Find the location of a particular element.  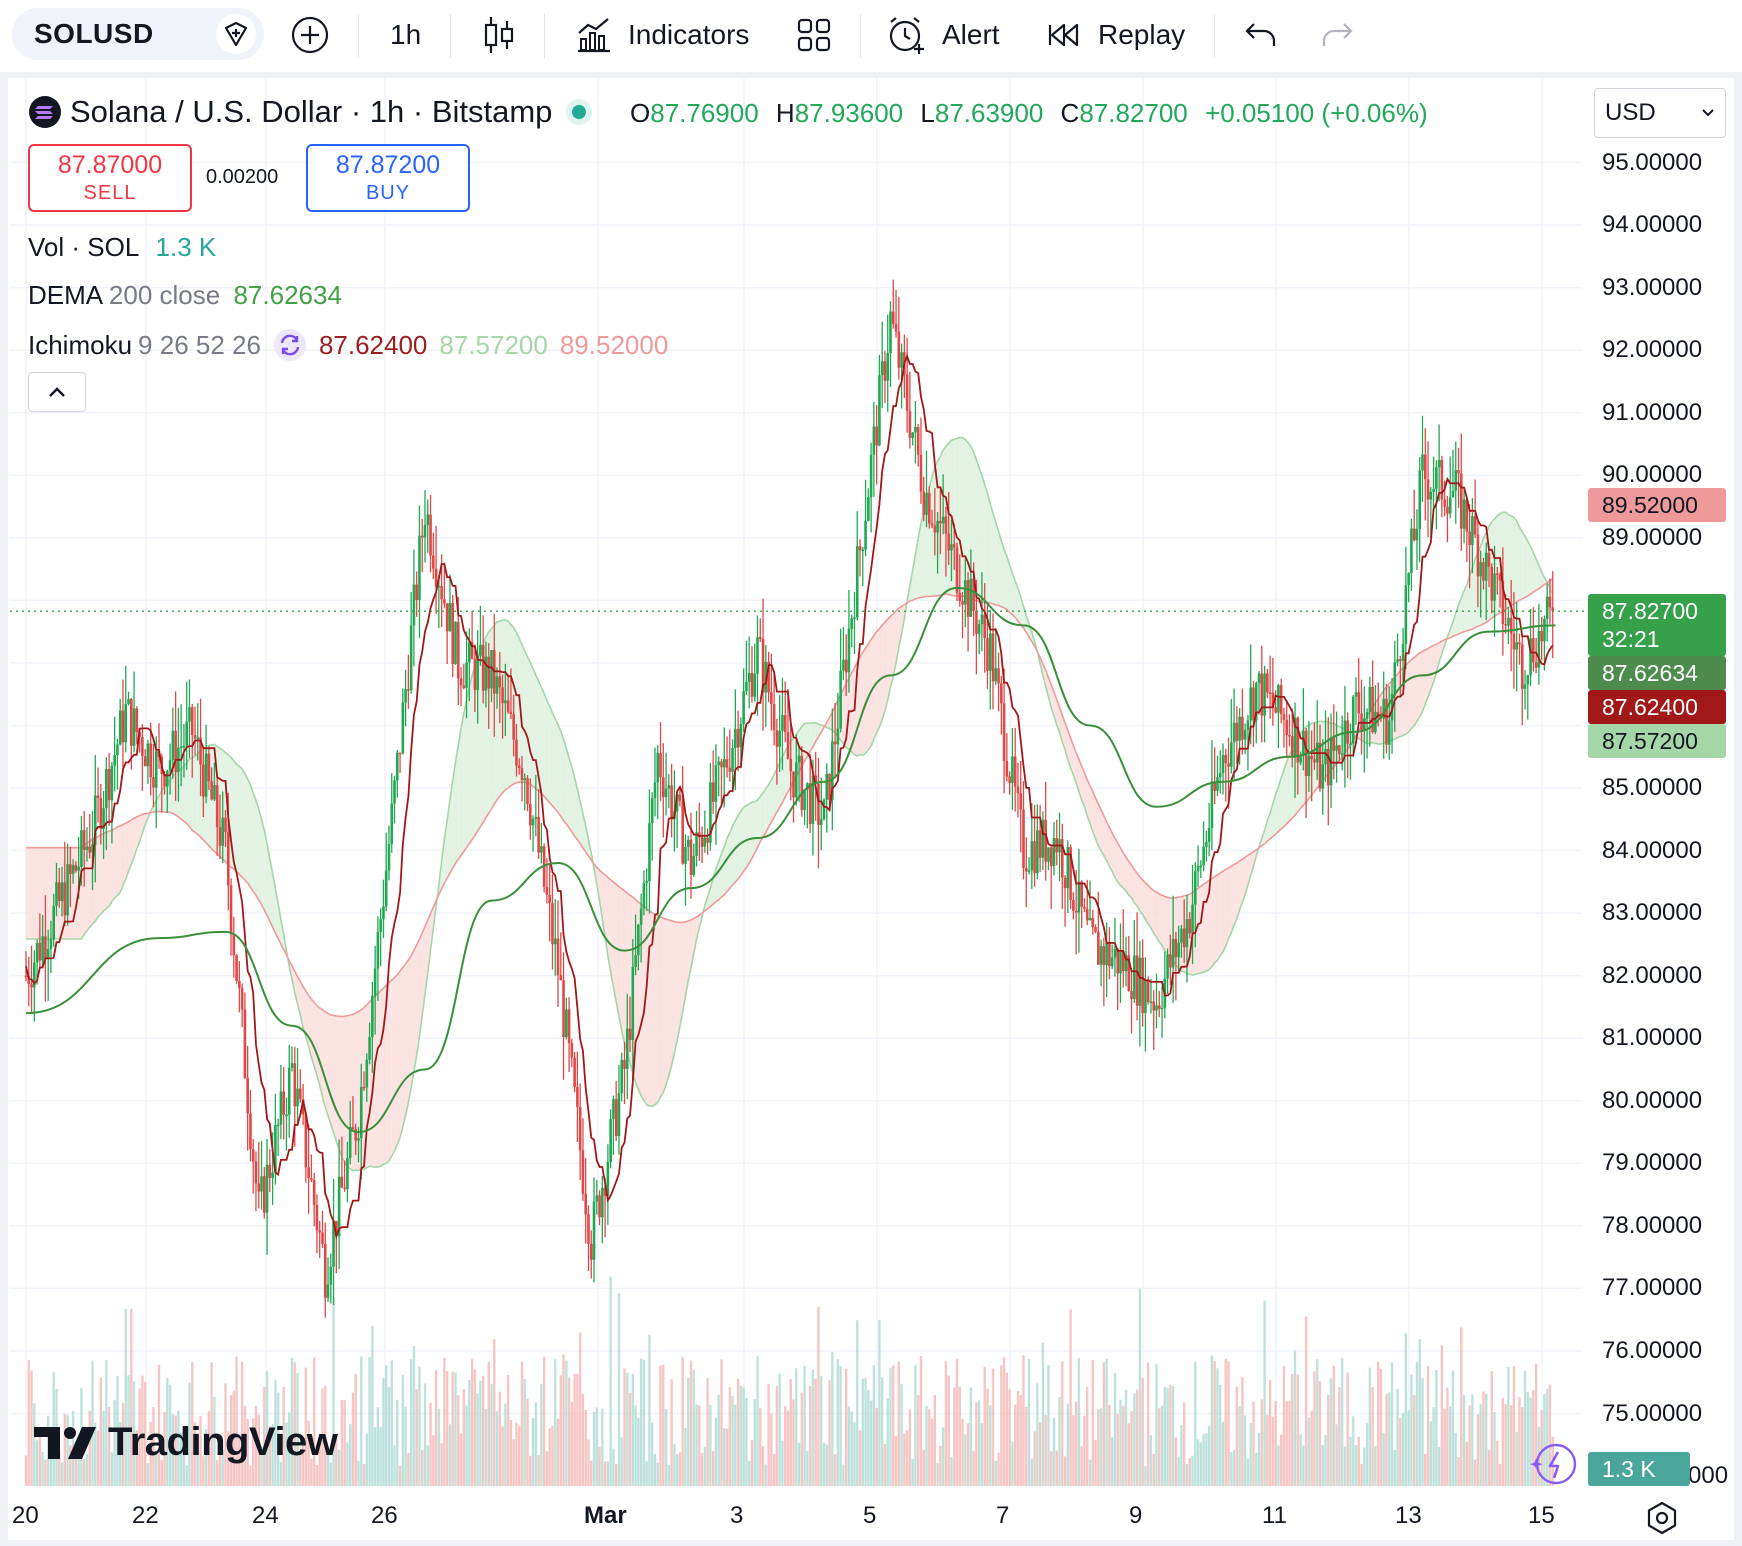

interval-button: 1h is located at coordinates (405, 35).